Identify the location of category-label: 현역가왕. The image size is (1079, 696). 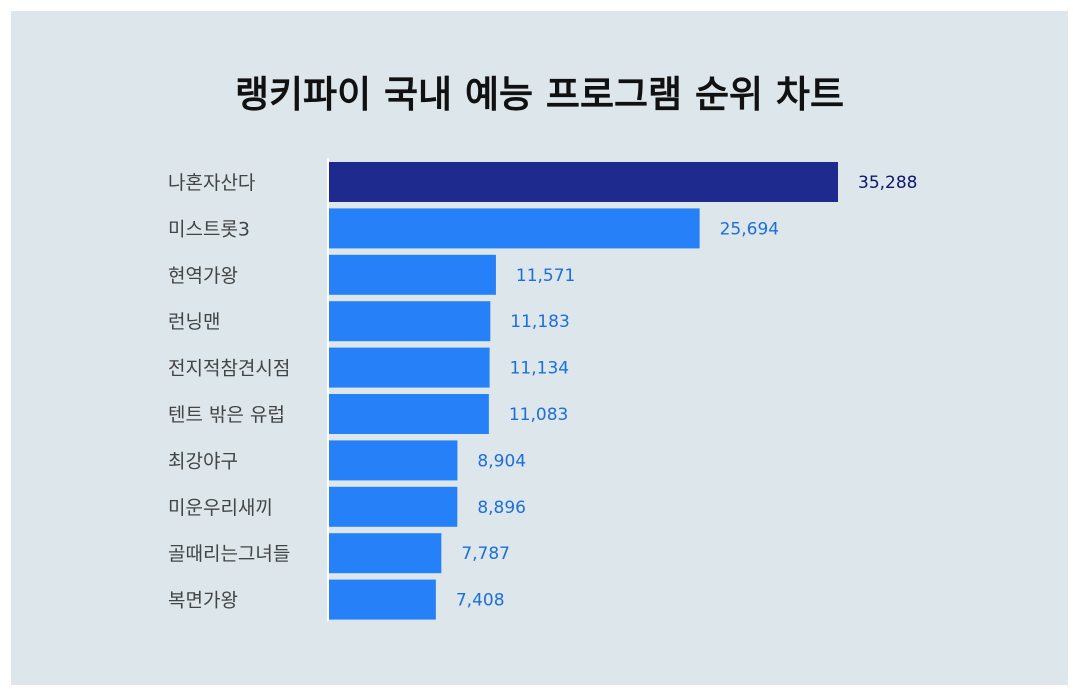
(203, 276).